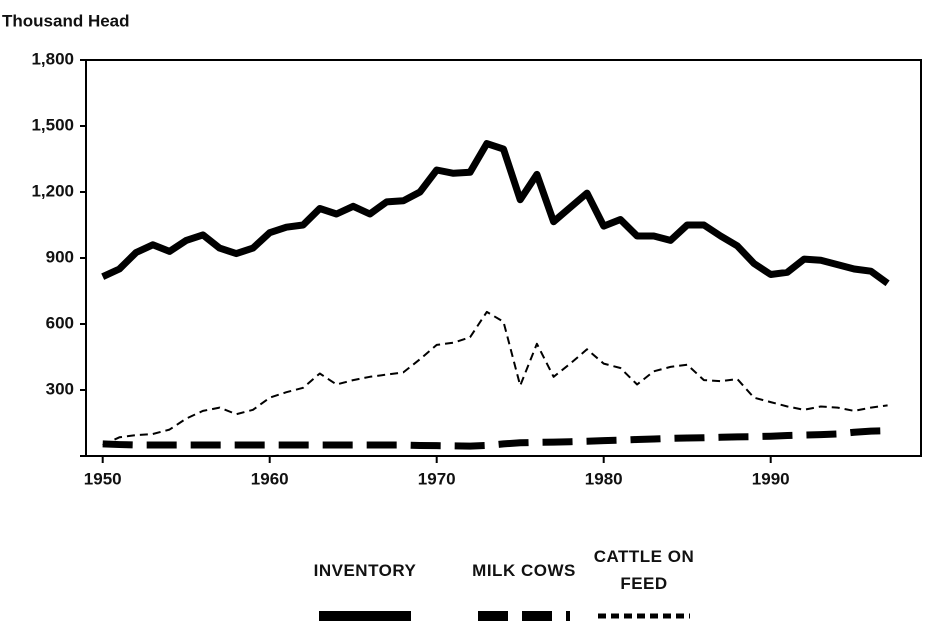 The height and width of the screenshot is (622, 934). I want to click on y-tick-label: 900, so click(60, 256).